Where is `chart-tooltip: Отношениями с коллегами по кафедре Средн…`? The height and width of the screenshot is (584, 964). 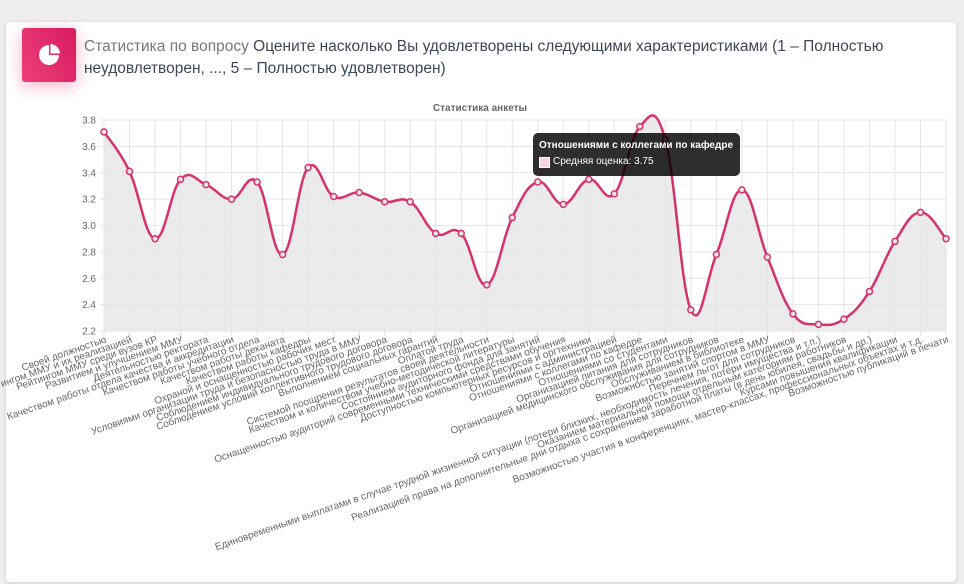 chart-tooltip: Отношениями с коллегами по кафедре Средн… is located at coordinates (637, 154).